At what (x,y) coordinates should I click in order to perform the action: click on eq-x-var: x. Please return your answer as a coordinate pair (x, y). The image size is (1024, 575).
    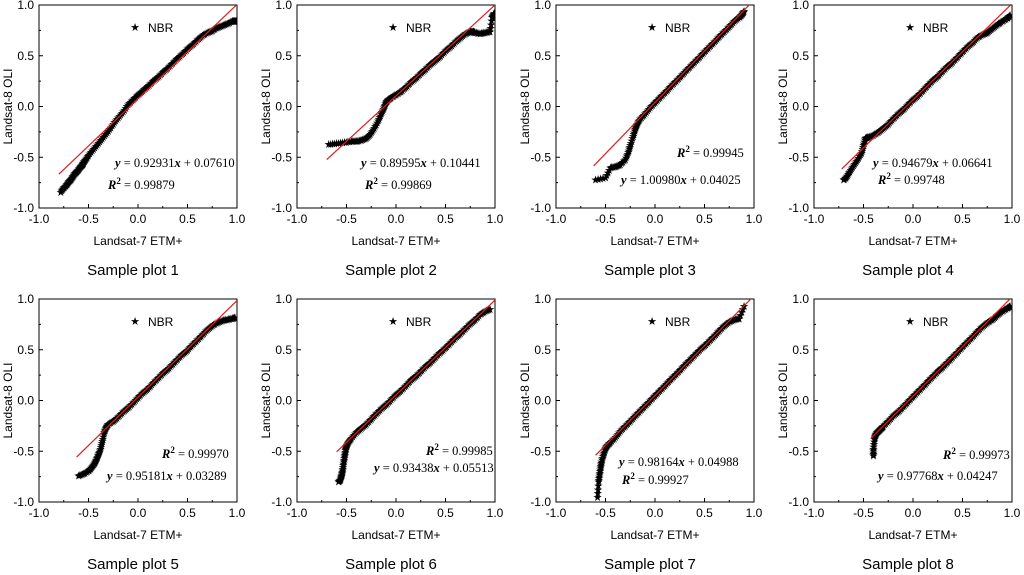
    Looking at the image, I should click on (683, 180).